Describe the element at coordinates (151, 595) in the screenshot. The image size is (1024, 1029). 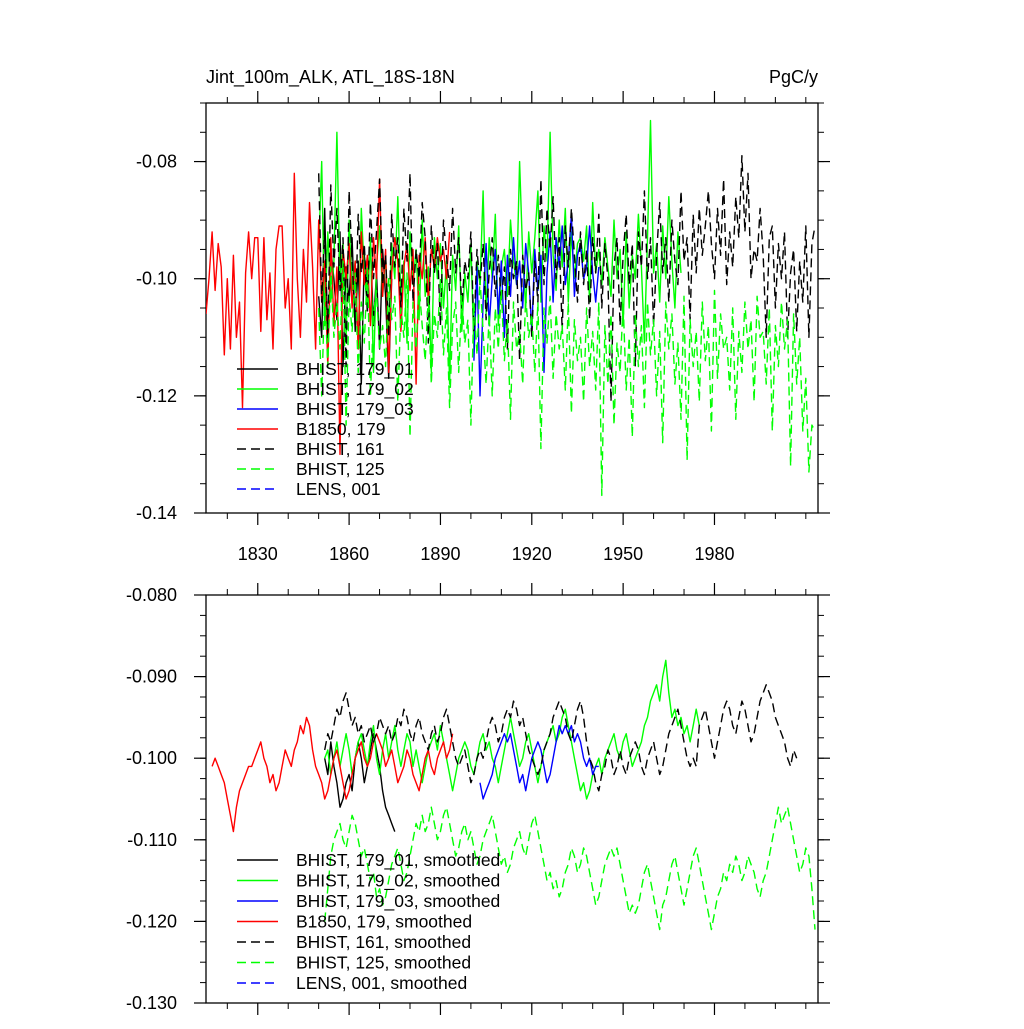
I see `chart-1-y-tick-label: -0.080` at that location.